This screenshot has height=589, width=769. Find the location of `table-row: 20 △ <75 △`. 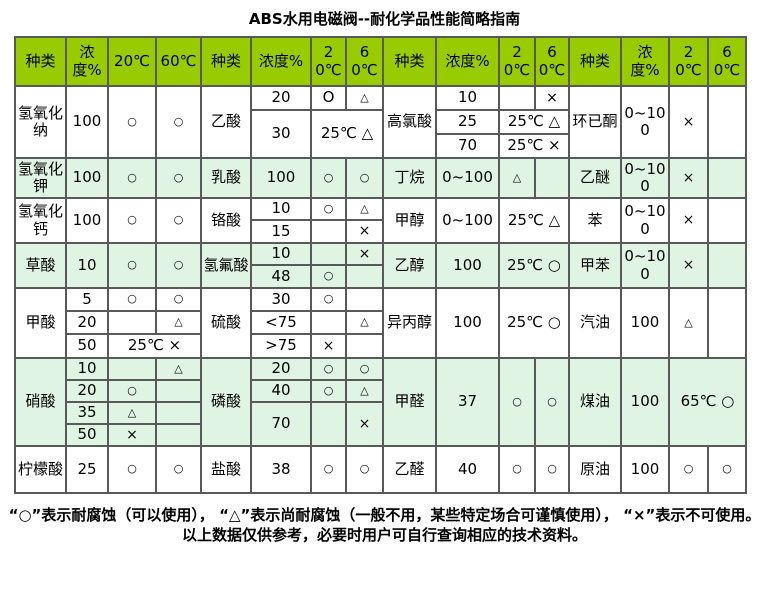

table-row: 20 △ <75 △ is located at coordinates (380, 322).